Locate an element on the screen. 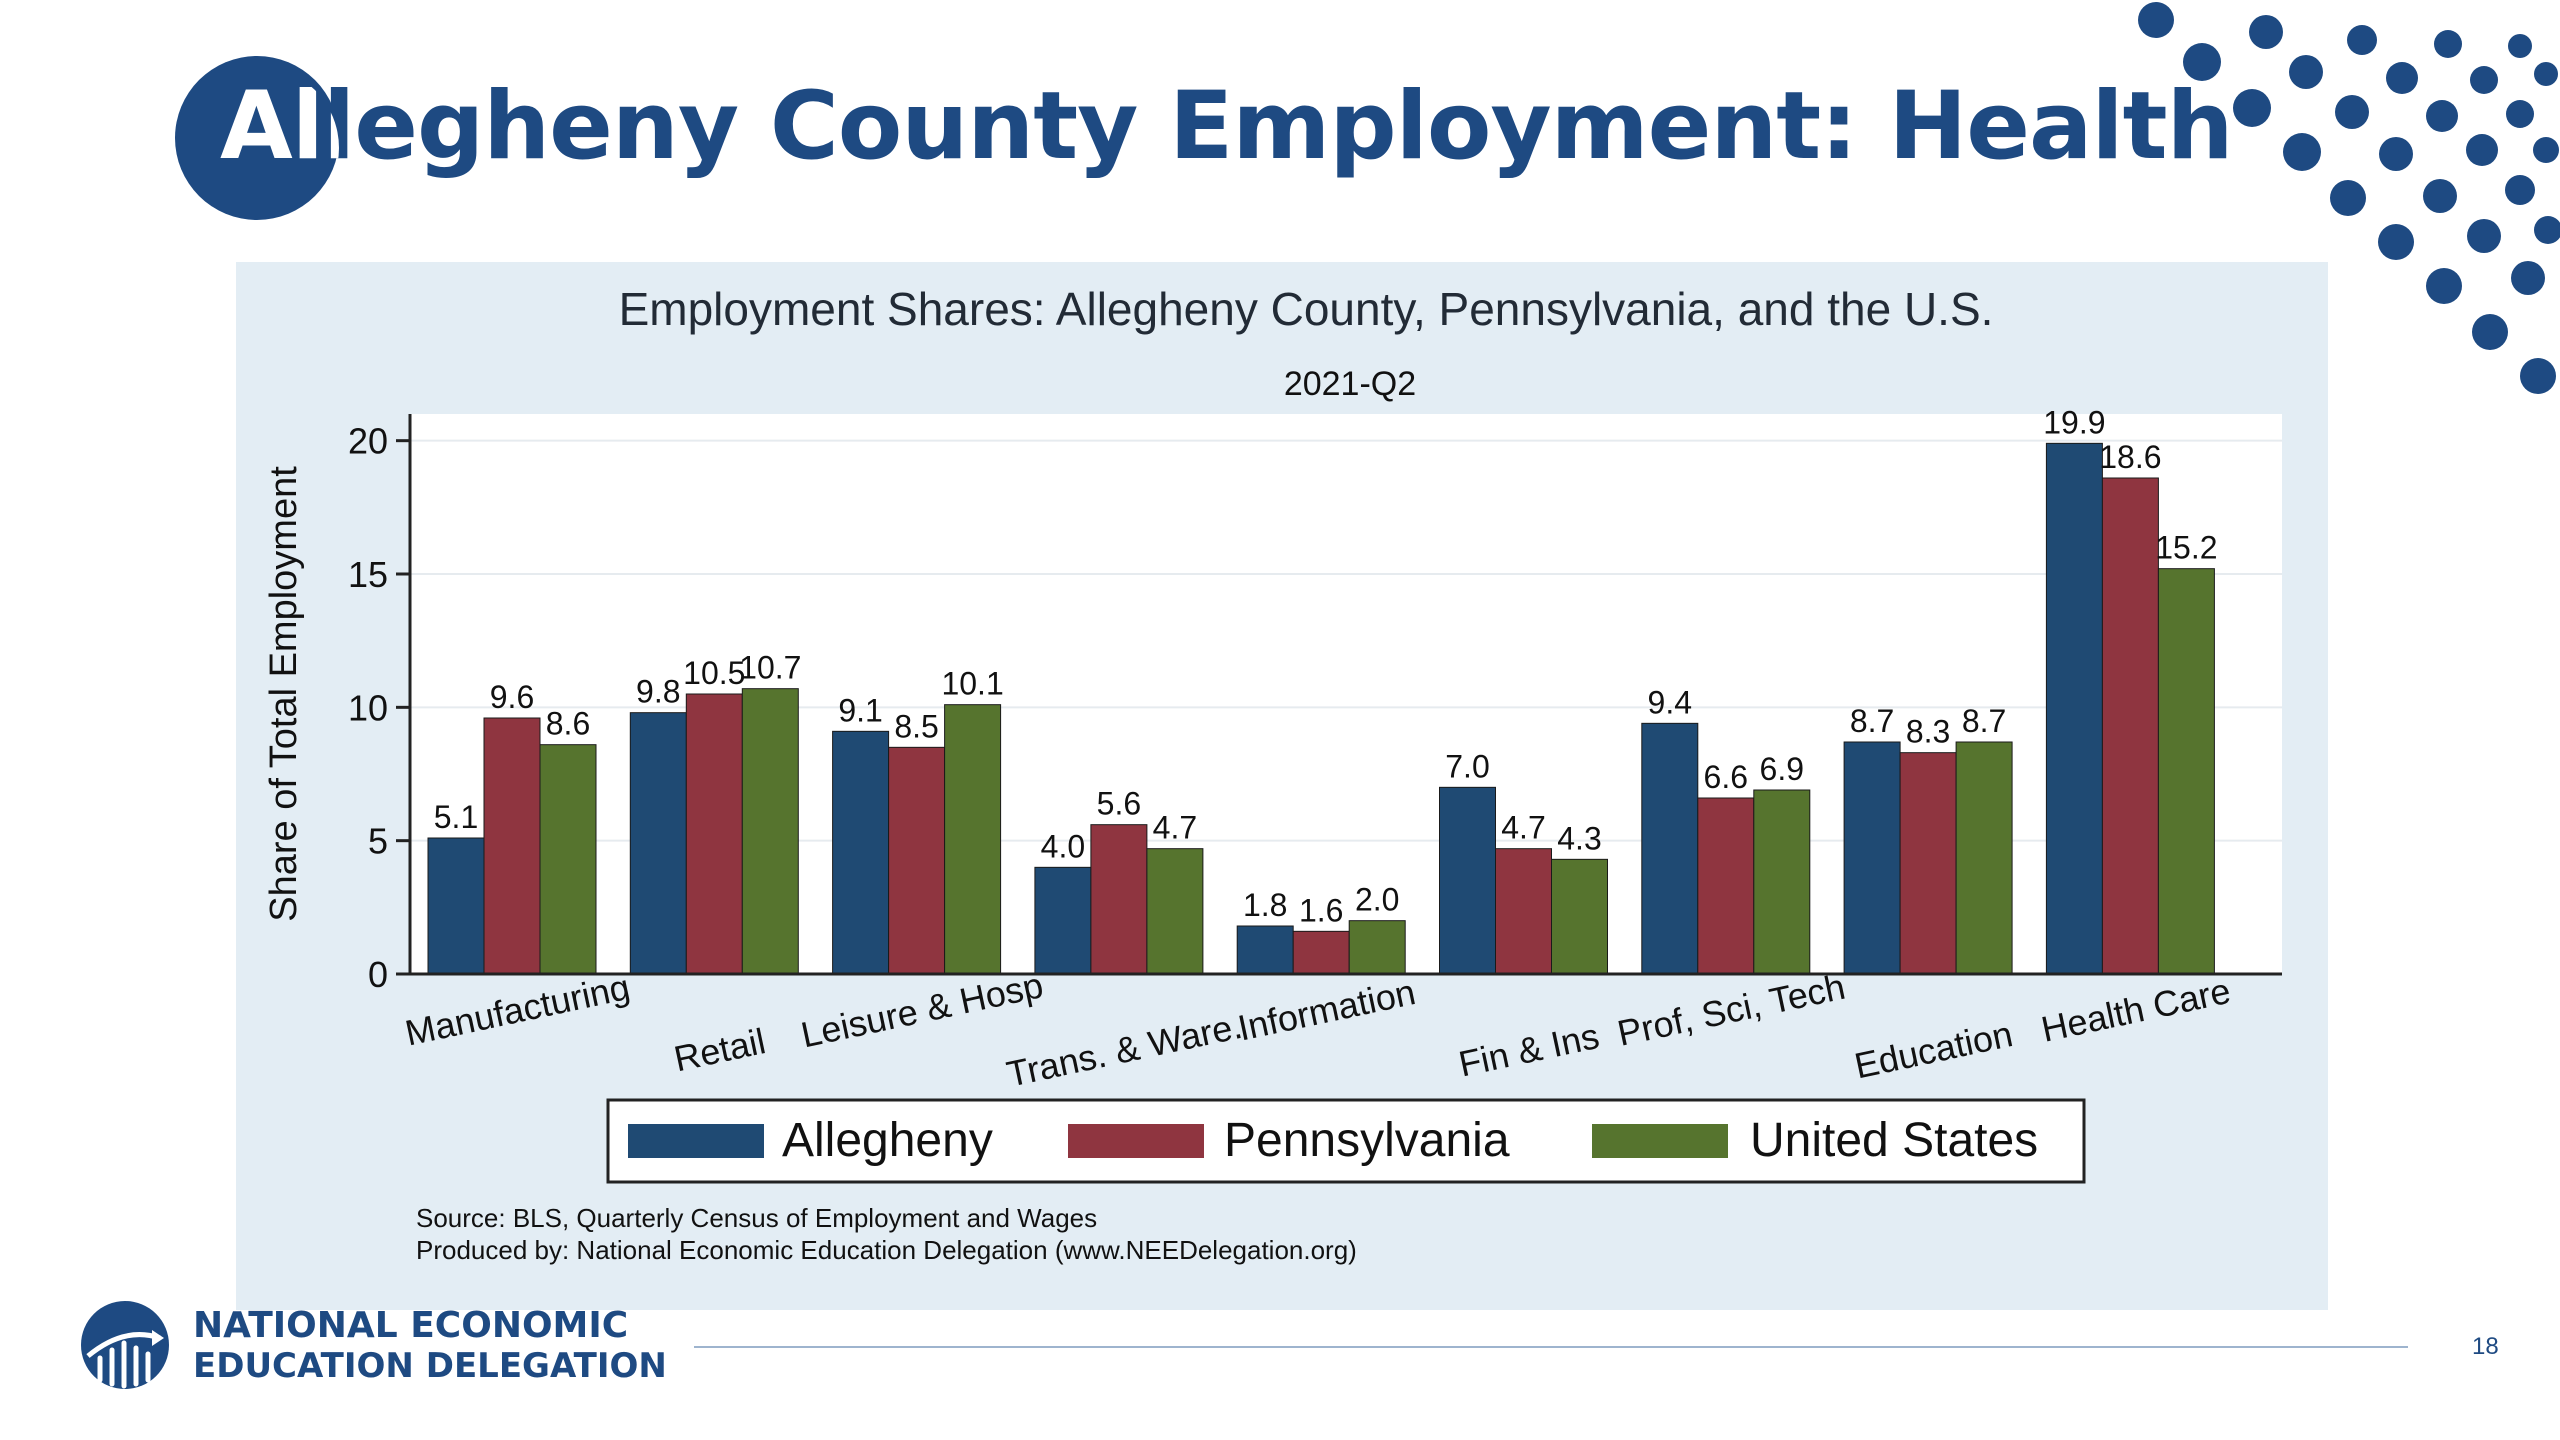 This screenshot has height=1440, width=2560. y-tick-label: 5 is located at coordinates (378, 841).